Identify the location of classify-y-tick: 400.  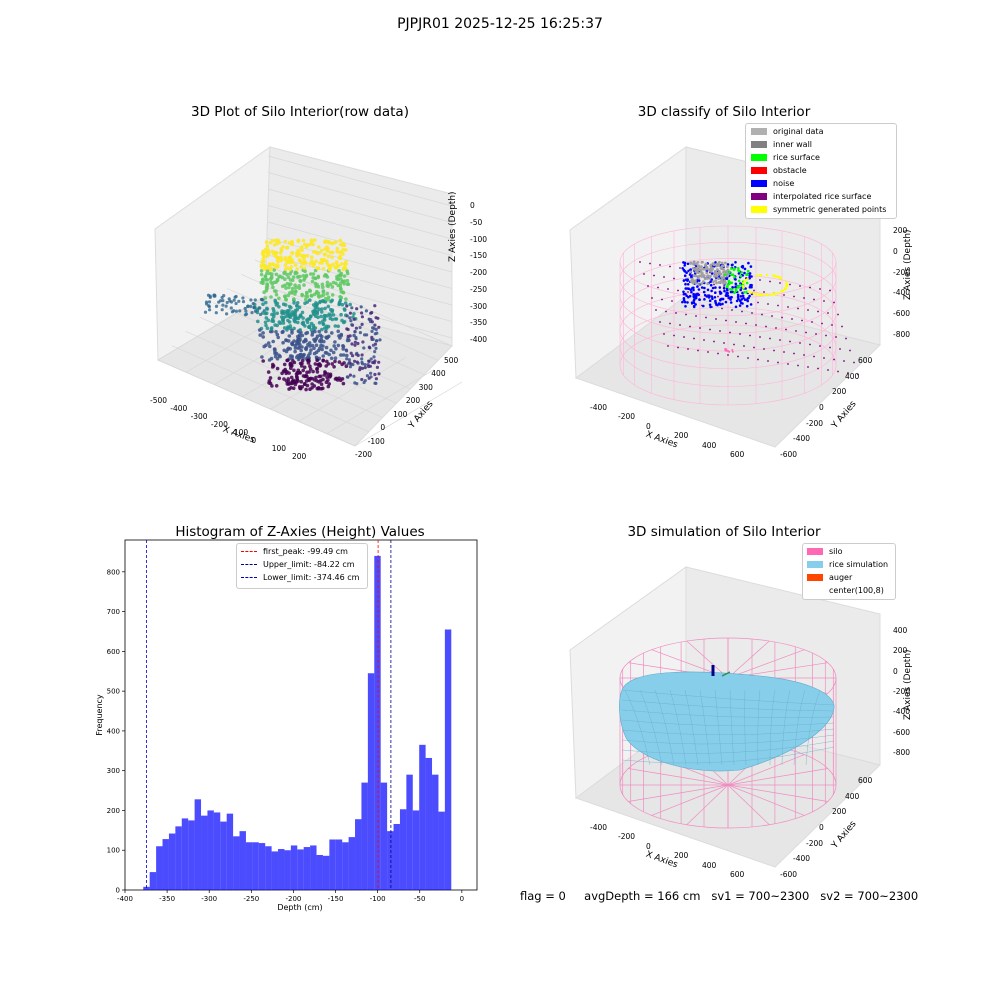
(852, 376).